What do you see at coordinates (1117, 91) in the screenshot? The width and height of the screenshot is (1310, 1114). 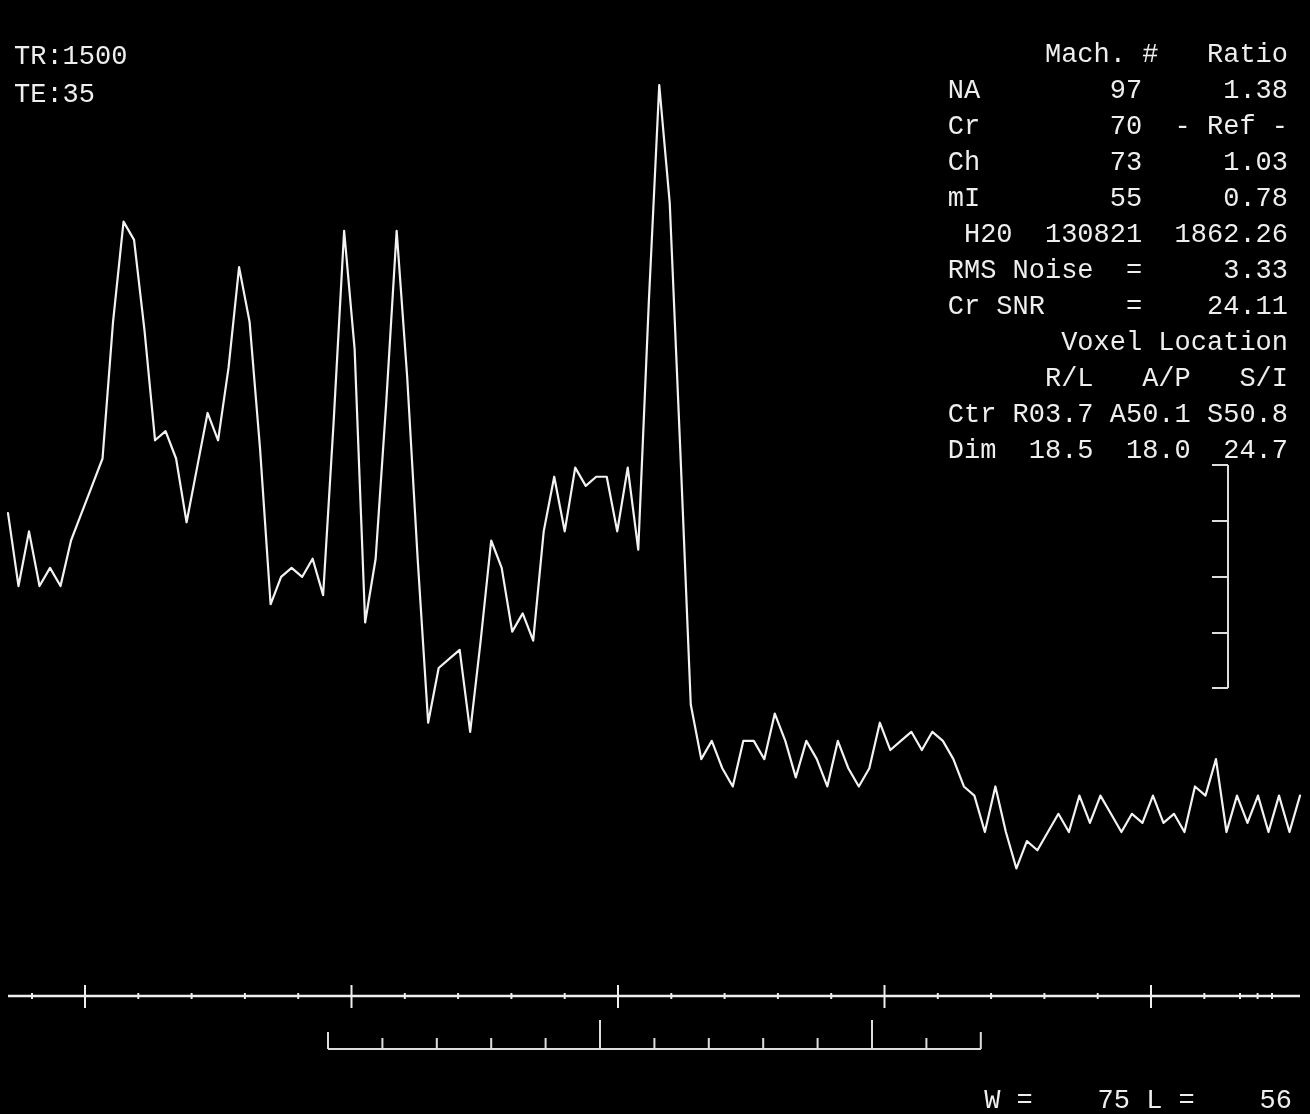 I see `annotation: NA 97 1.38` at bounding box center [1117, 91].